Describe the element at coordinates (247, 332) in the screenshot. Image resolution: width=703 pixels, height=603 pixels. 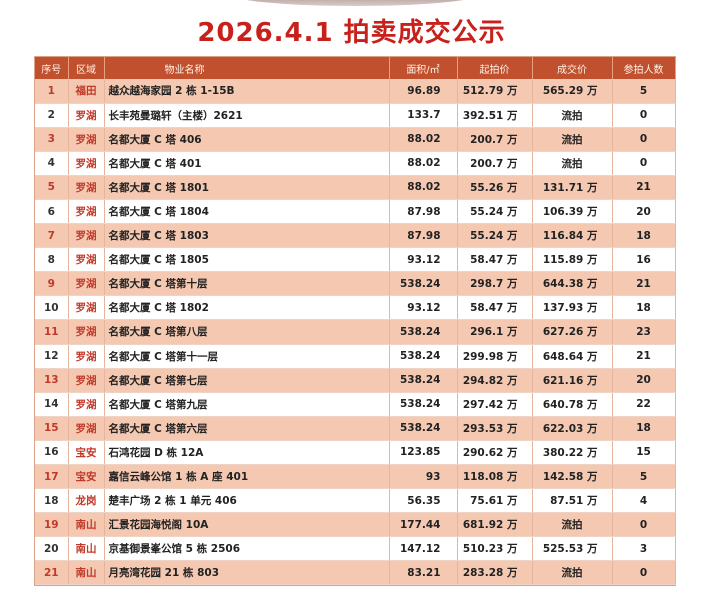
I see `cell-property: 名都大厦 C 塔第八层` at that location.